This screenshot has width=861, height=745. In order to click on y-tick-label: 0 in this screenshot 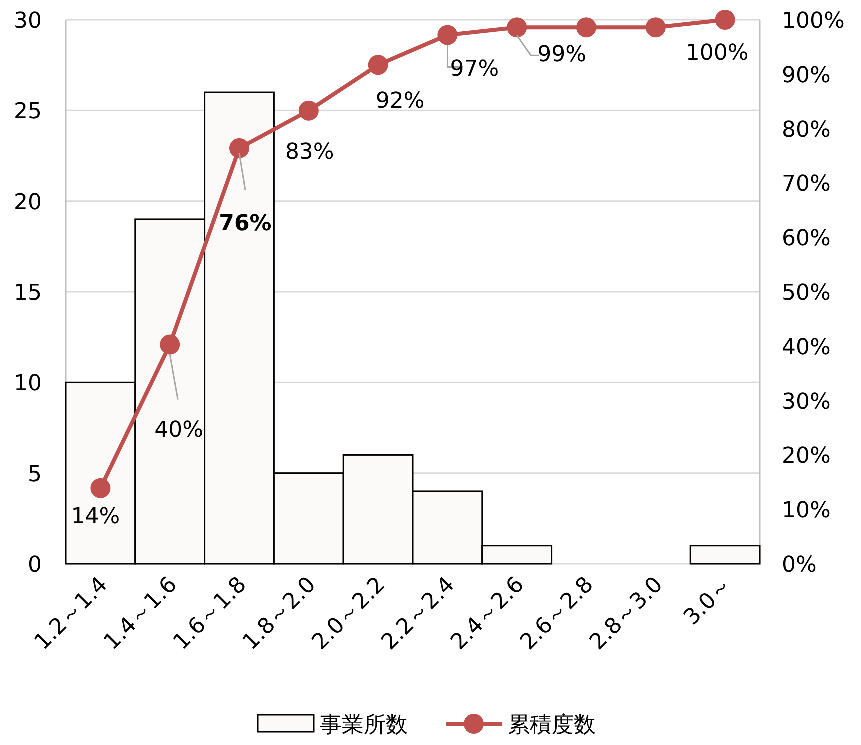, I will do `click(35, 565)`.